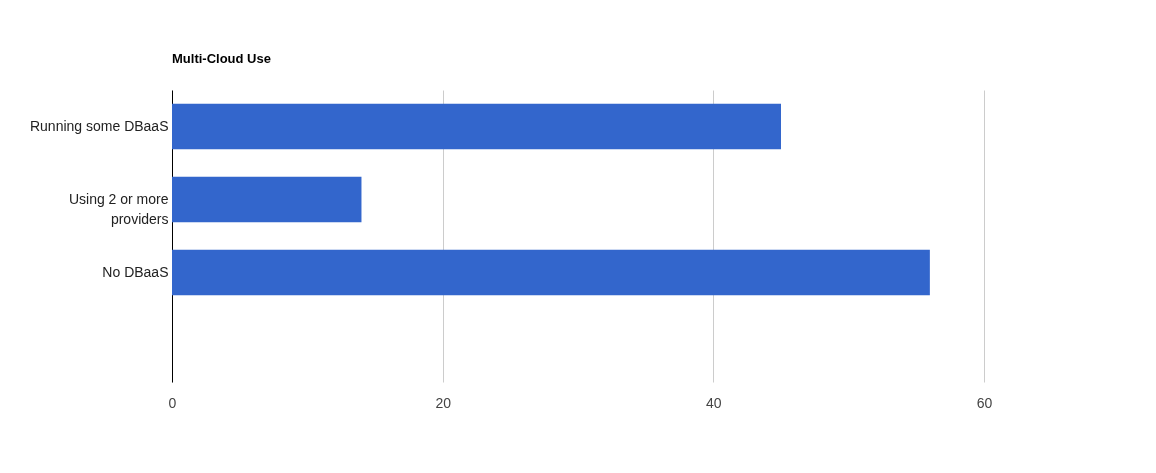  I want to click on y-tick-label: No DBaaS, so click(135, 271).